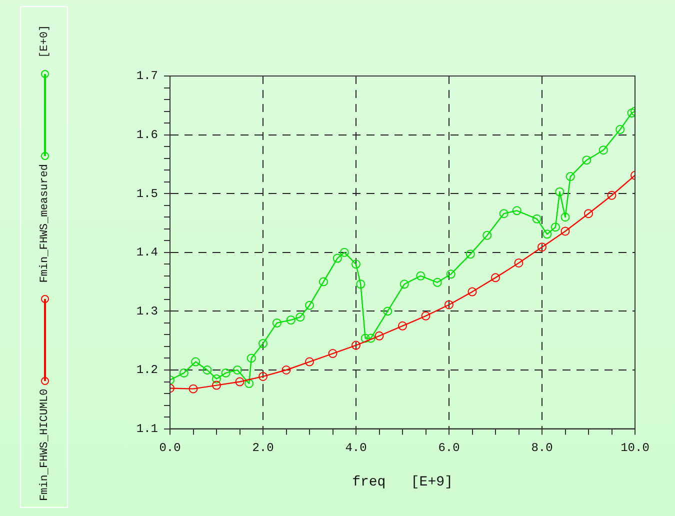  Describe the element at coordinates (263, 448) in the screenshot. I see `x-tick-label: 2.0` at that location.